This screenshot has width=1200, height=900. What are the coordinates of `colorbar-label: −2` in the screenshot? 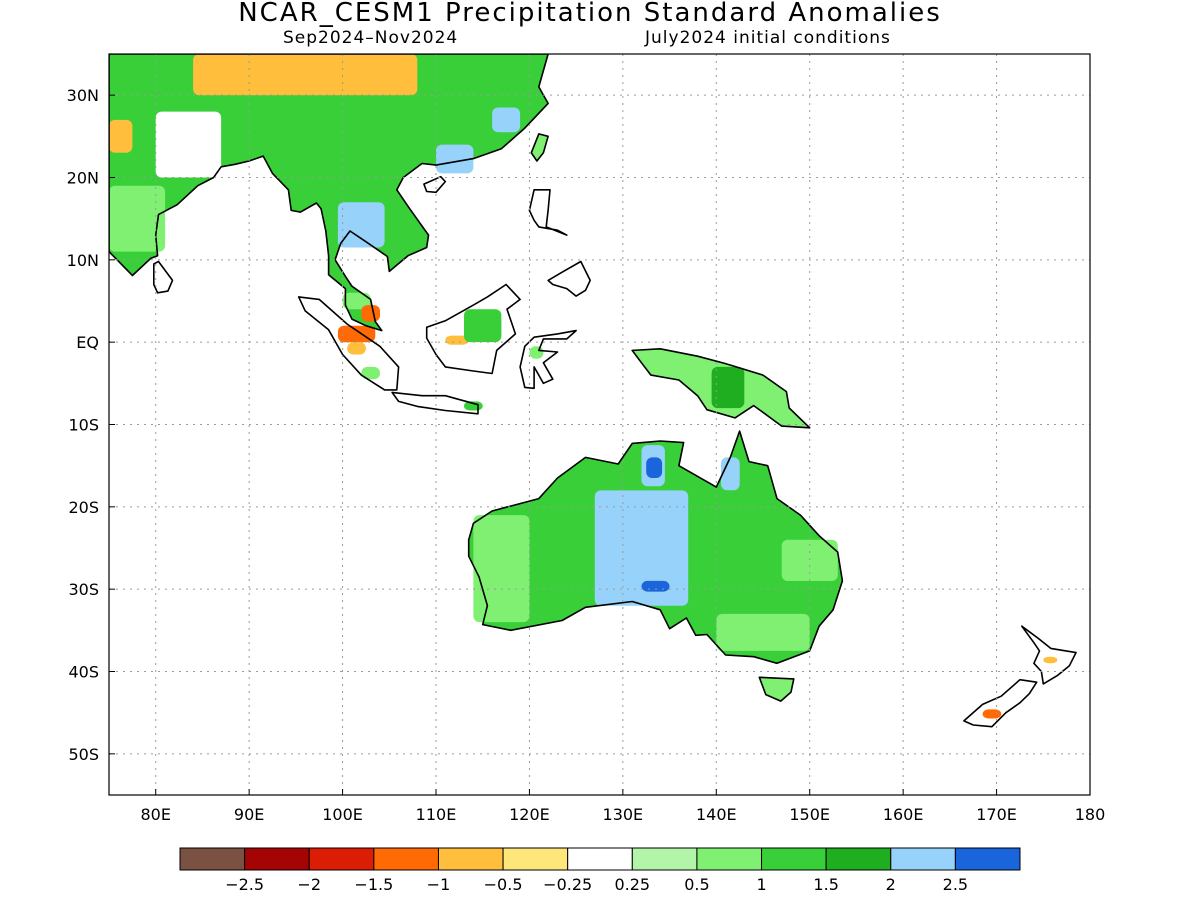 It's located at (309, 884).